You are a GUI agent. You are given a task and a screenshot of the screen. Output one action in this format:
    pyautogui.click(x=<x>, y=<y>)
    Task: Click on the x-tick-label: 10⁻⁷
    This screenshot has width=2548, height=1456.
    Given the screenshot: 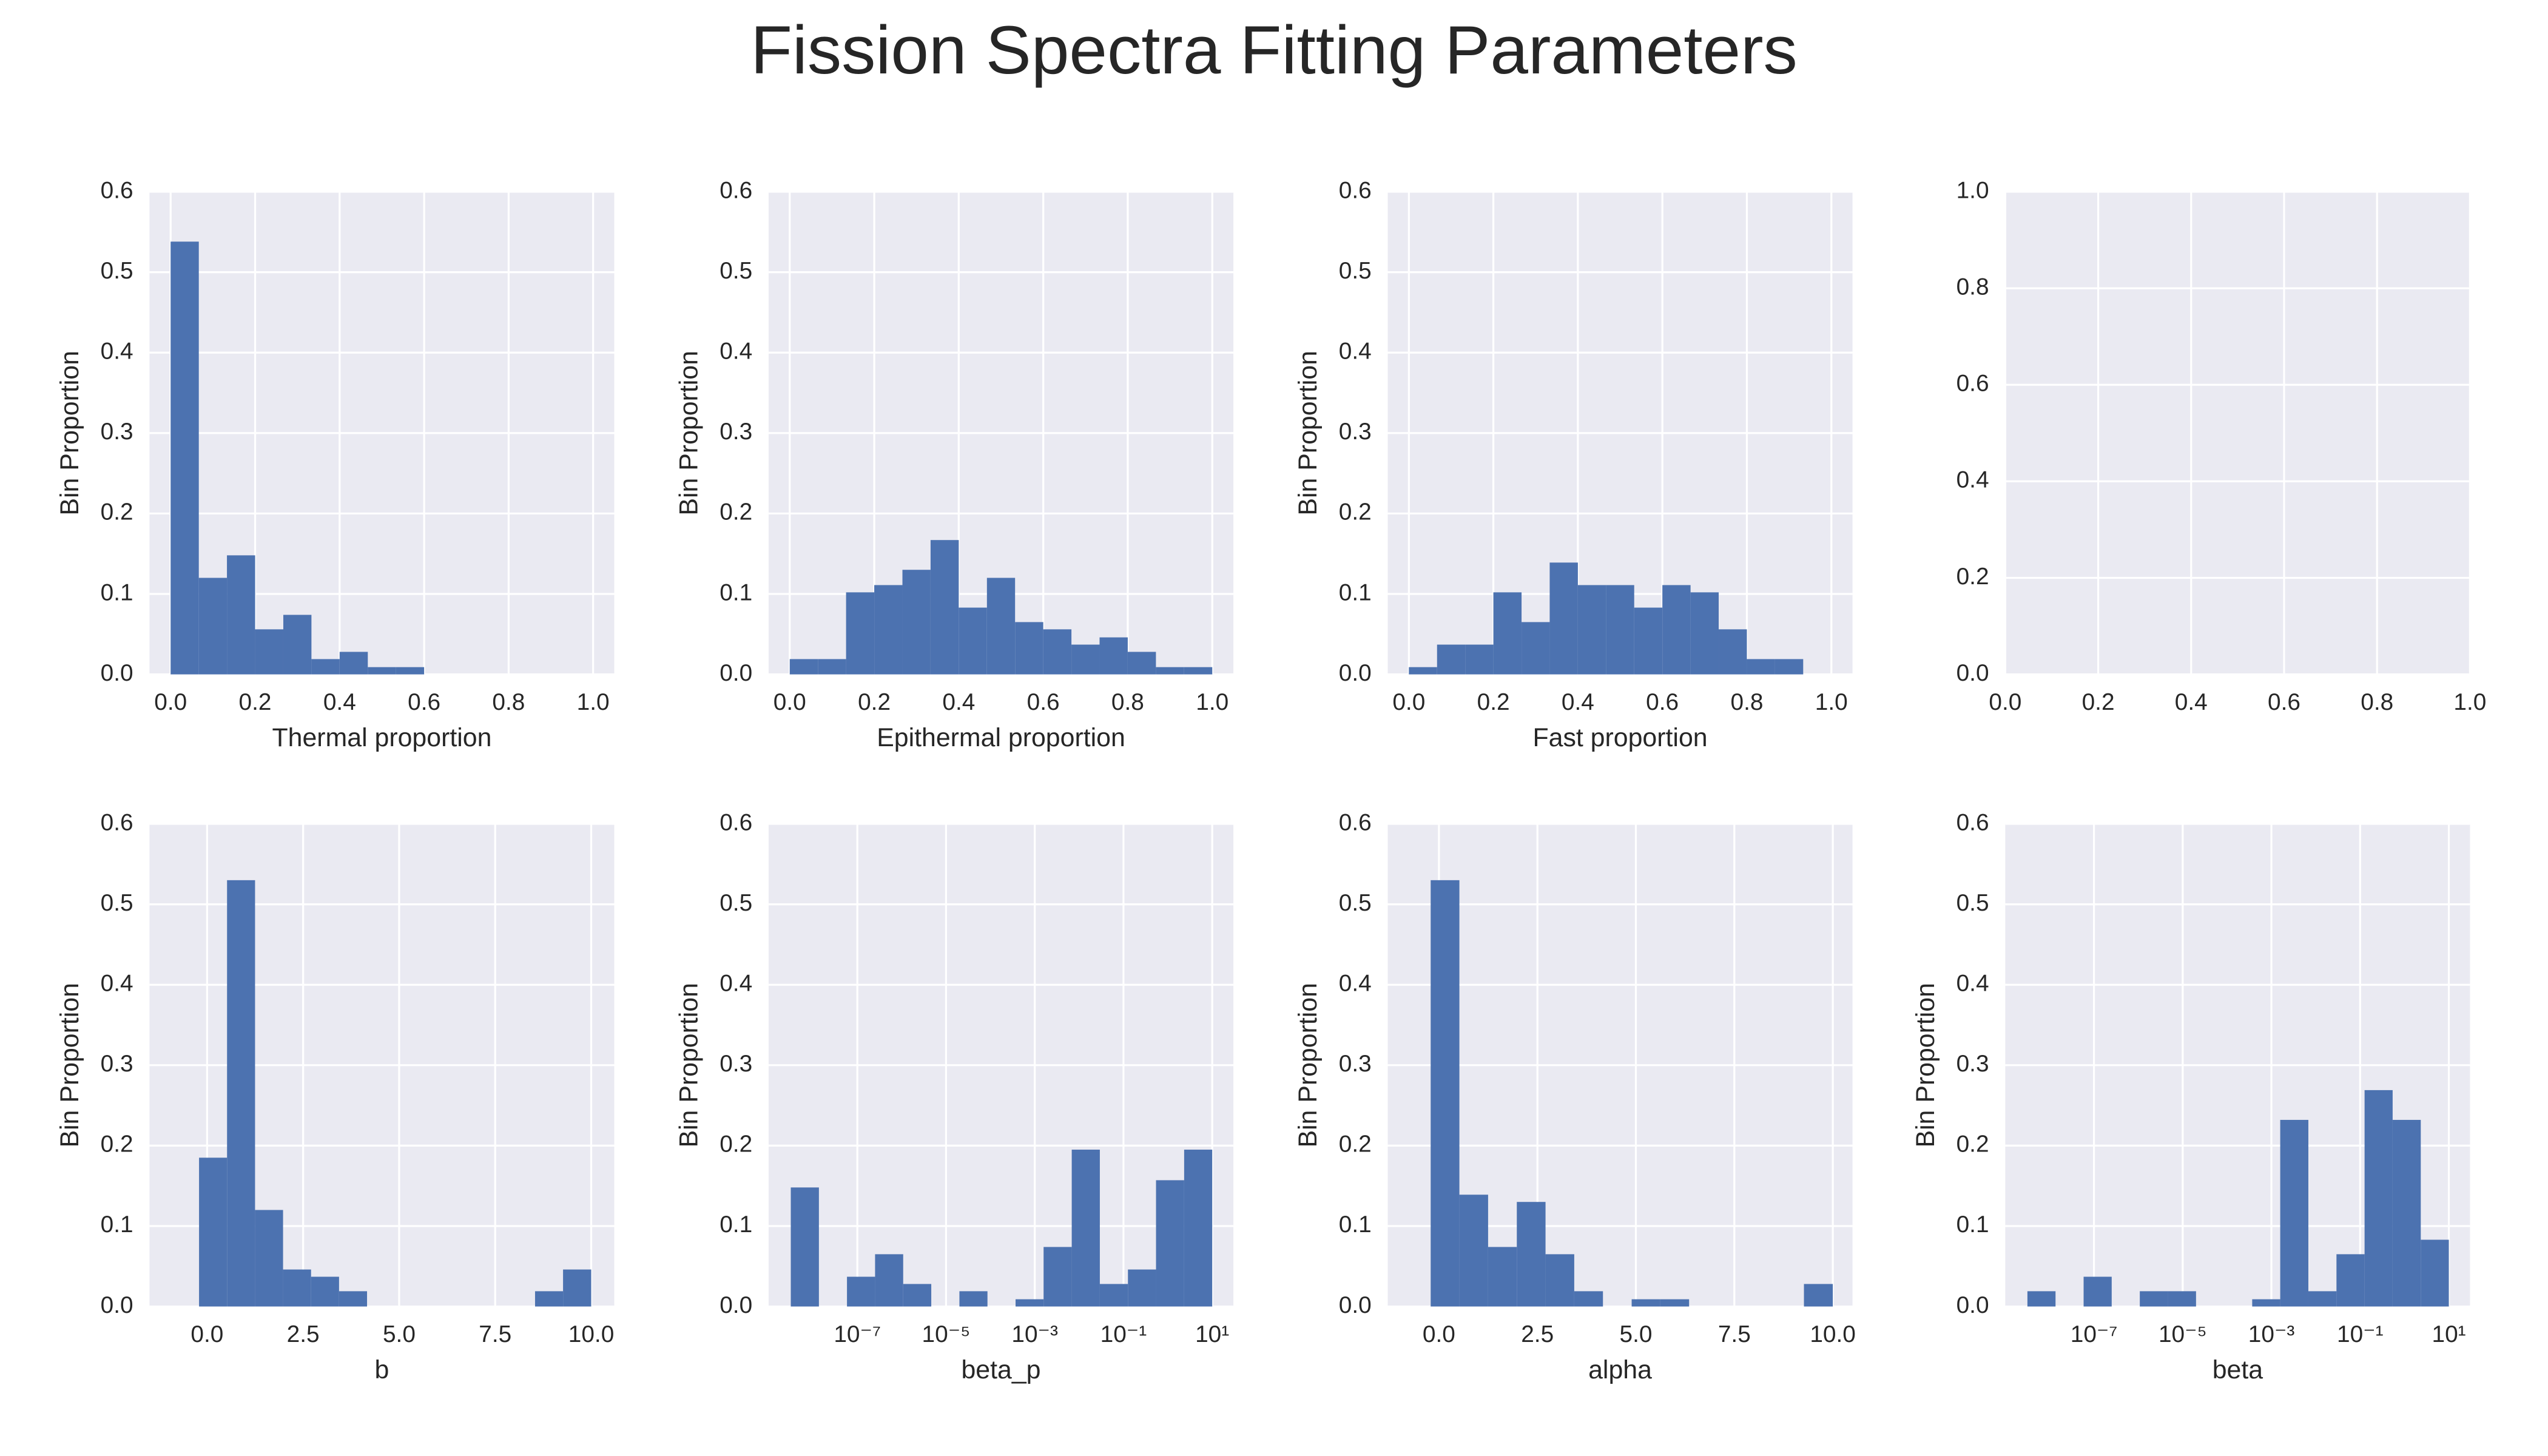 What is the action you would take?
    pyautogui.click(x=857, y=1334)
    